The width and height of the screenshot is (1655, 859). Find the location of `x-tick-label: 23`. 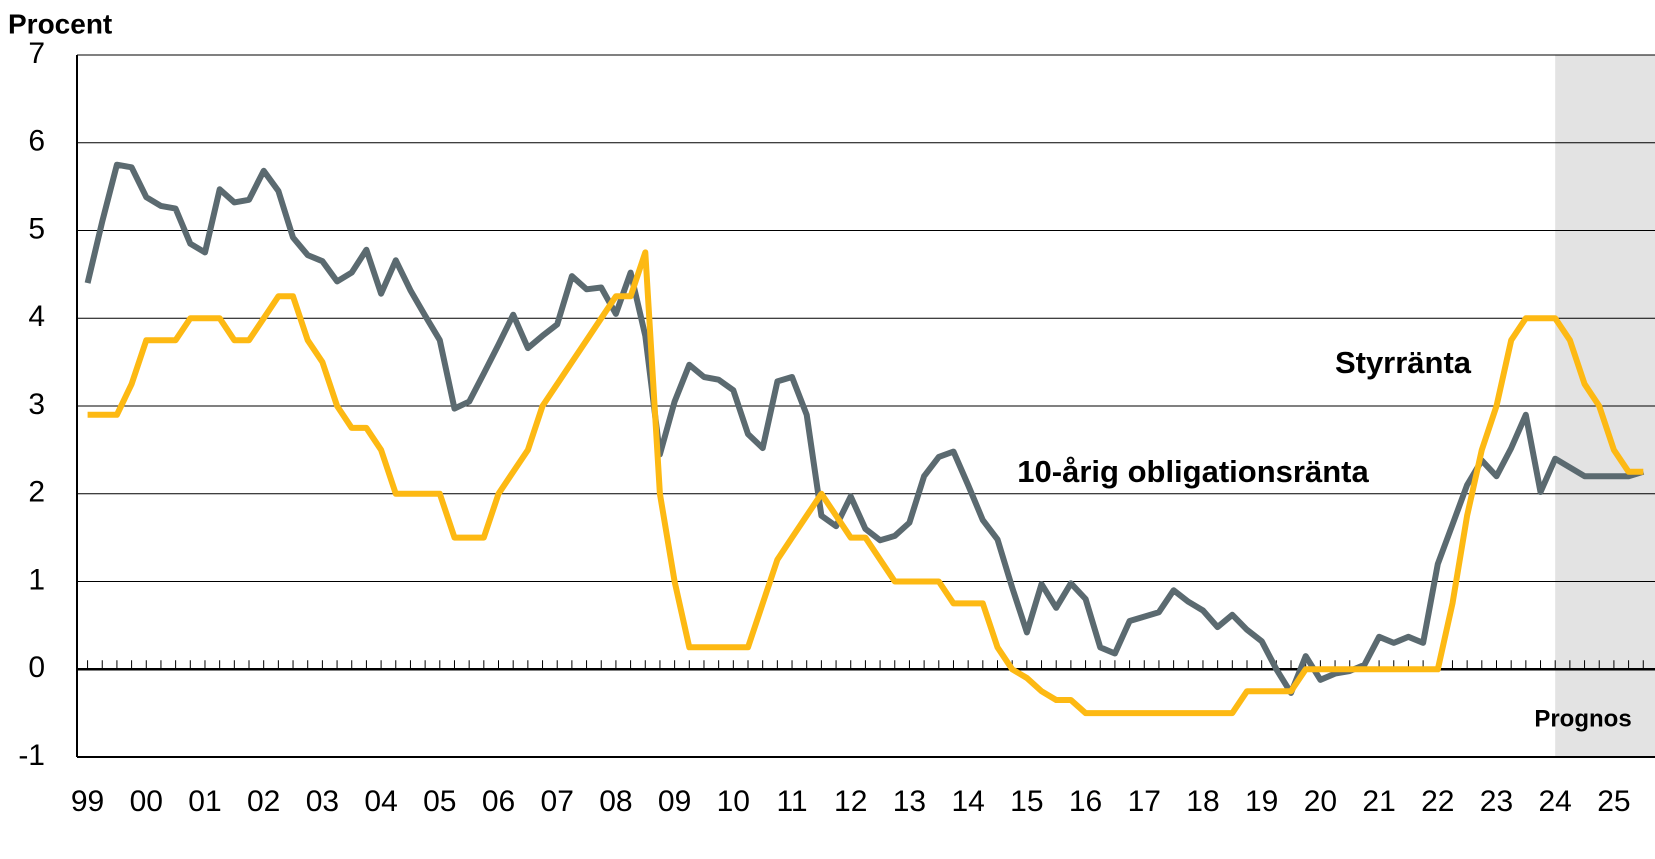

x-tick-label: 23 is located at coordinates (1496, 801).